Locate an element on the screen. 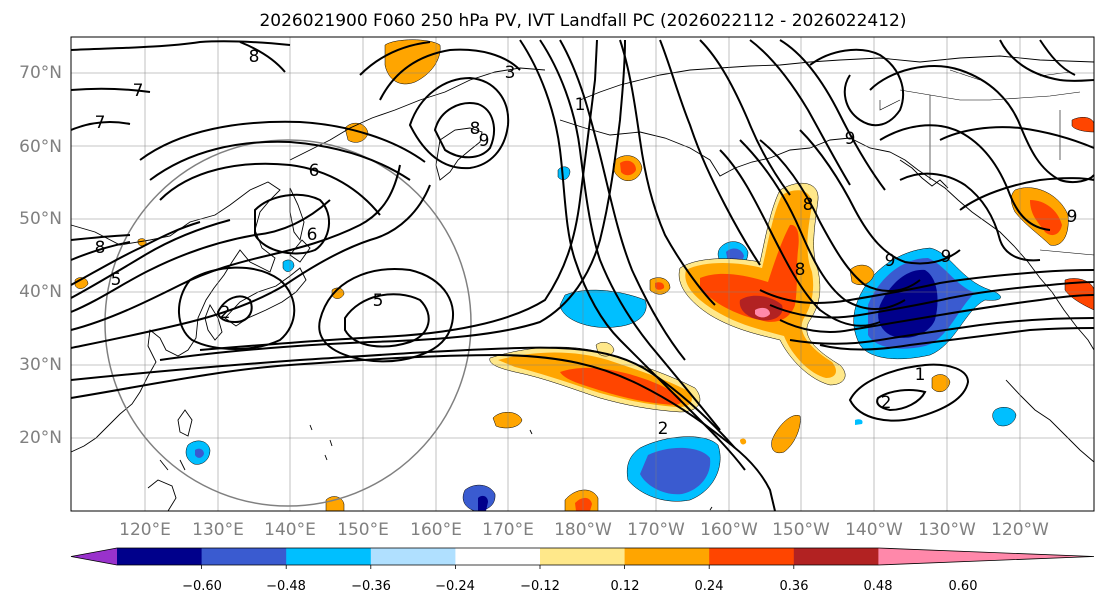 Image resolution: width=1105 pixels, height=604 pixels. lon-label: 160°E is located at coordinates (436, 530).